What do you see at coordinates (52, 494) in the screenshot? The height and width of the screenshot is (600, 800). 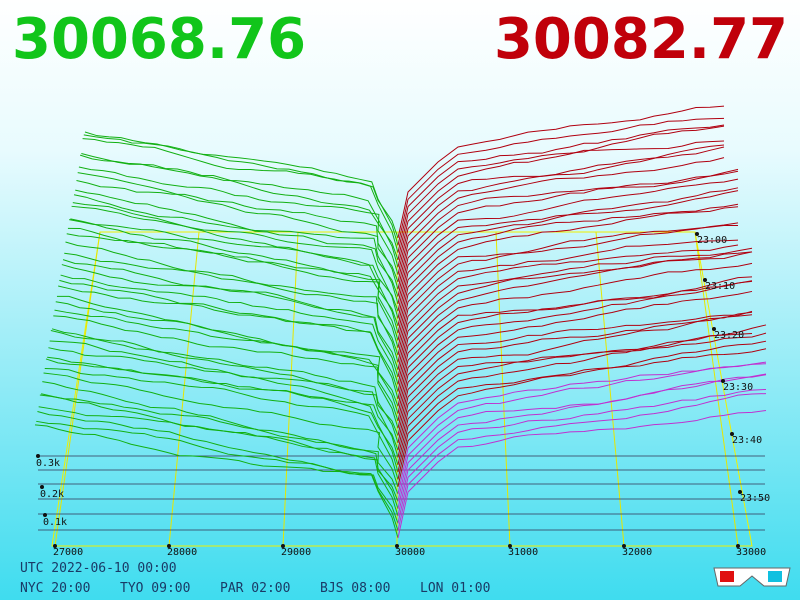 I see `volume-label: 0.2k` at bounding box center [52, 494].